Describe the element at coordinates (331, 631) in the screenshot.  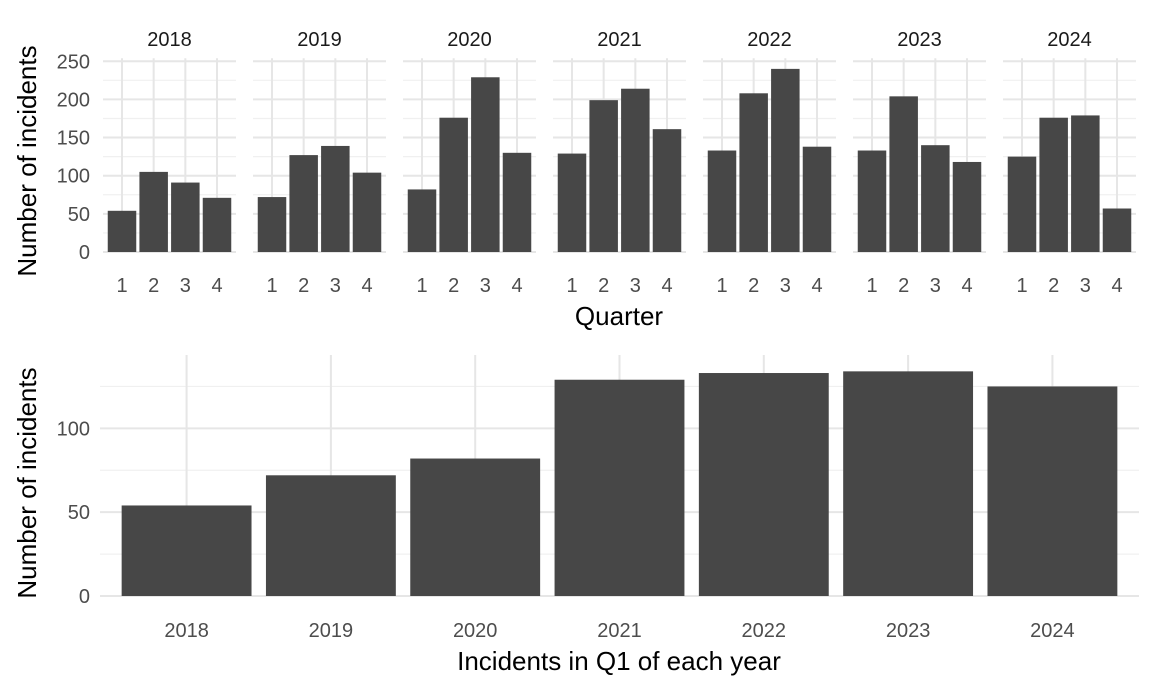
I see `x-tick-label: 2019` at that location.